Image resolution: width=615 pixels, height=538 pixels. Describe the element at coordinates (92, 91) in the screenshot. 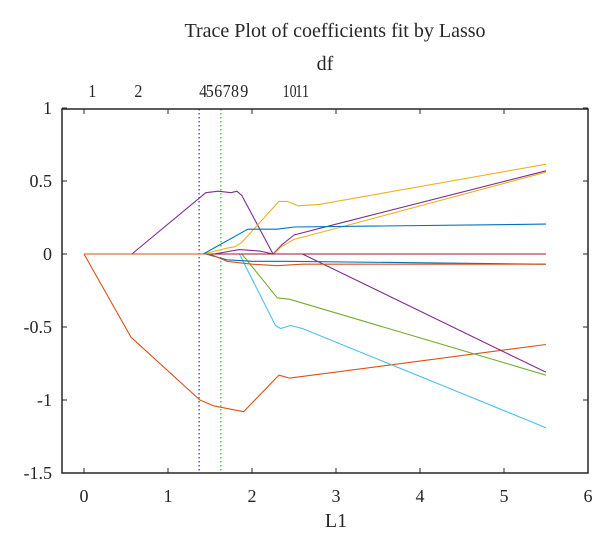

I see `df-tick-label: 1` at that location.